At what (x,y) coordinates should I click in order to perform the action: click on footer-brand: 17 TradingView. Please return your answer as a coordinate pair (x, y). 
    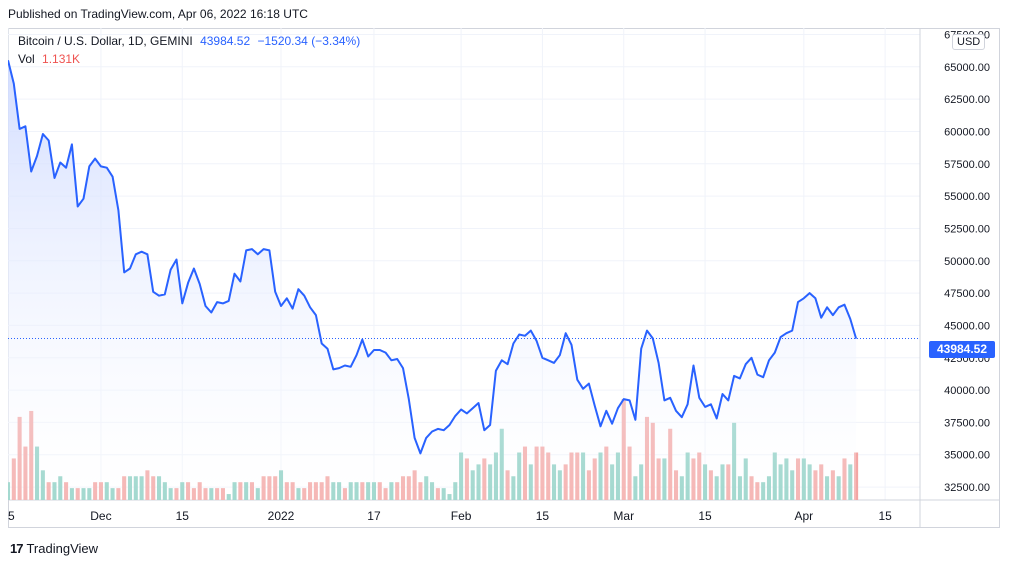
    Looking at the image, I should click on (54, 548).